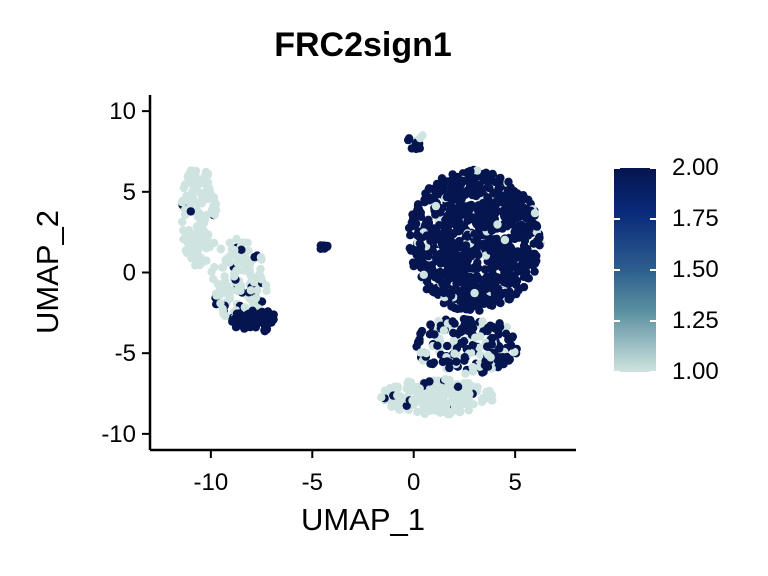  I want to click on x-tick-label: -5, so click(312, 482).